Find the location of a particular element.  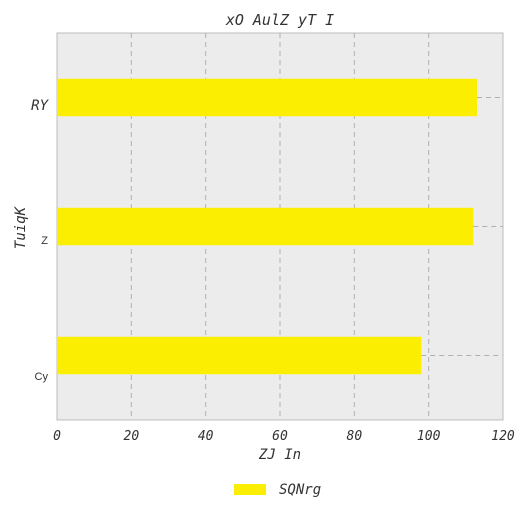

x-tick-label-60: 60 is located at coordinates (280, 436).